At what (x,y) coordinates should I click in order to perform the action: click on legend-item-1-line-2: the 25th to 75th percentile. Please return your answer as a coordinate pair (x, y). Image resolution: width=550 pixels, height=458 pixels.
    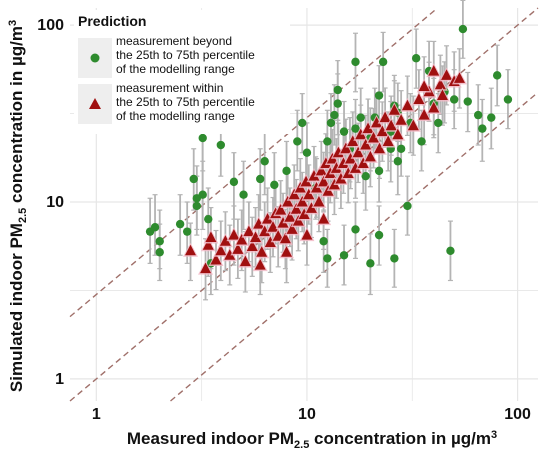
    Looking at the image, I should click on (185, 55).